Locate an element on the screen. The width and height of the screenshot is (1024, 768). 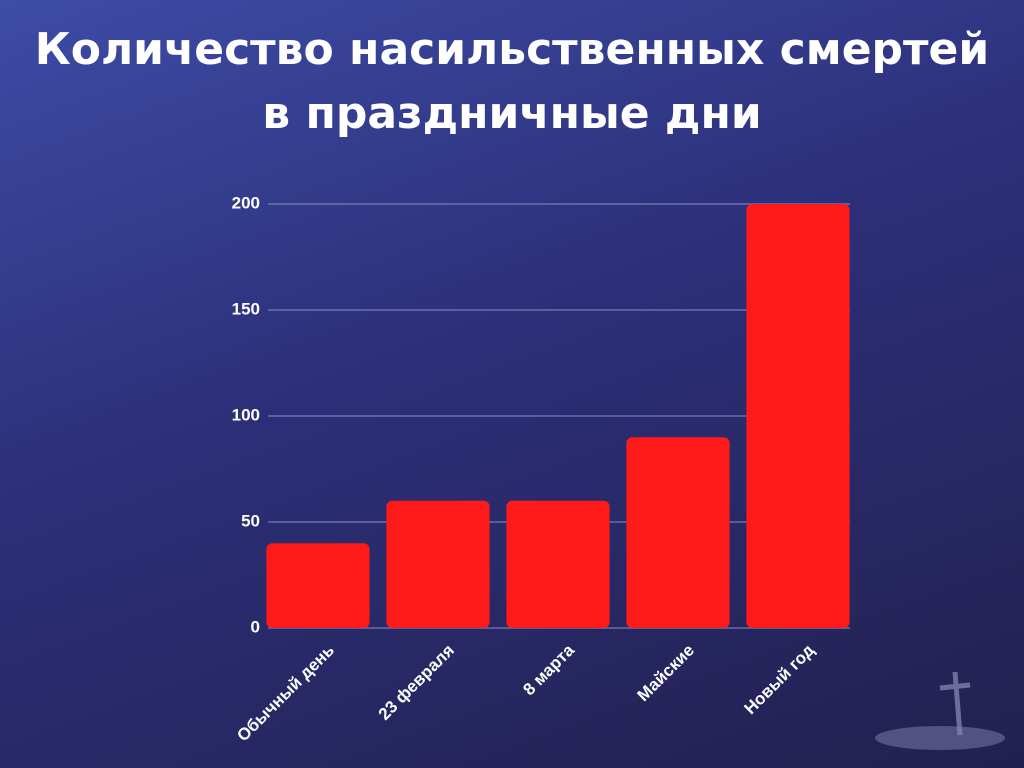
x-tick-label: Новый год is located at coordinates (779, 679).